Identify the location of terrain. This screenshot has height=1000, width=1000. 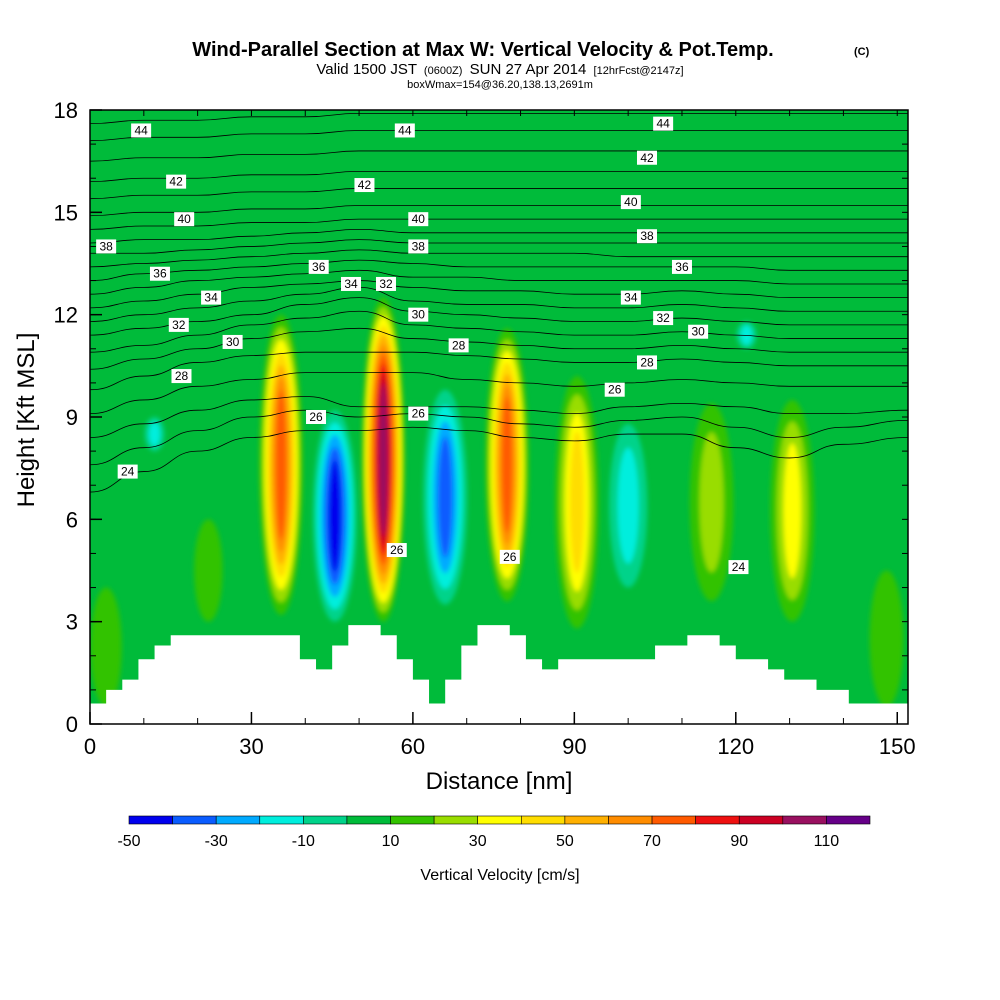
(499, 674).